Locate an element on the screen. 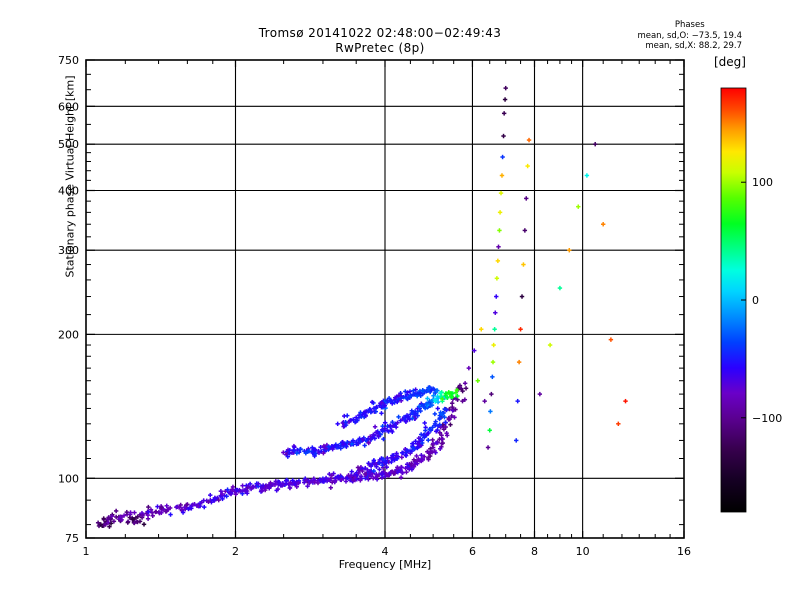 This screenshot has width=800, height=600. colorbar-tick-label: 100 is located at coordinates (762, 182).